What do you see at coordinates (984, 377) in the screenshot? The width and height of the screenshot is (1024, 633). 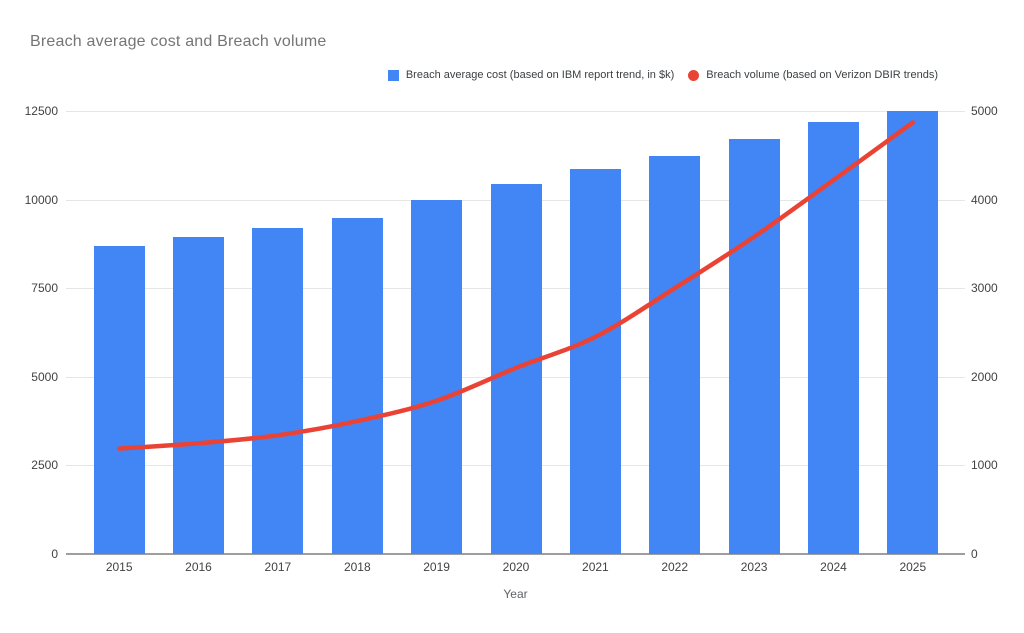 I see `y-axis-tick-label-right: 2000` at bounding box center [984, 377].